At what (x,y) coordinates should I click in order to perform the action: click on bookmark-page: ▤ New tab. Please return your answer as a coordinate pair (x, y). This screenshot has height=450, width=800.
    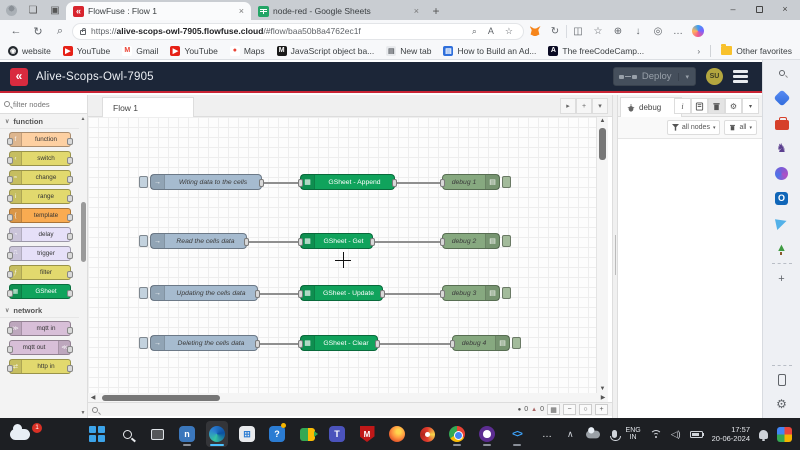
    Looking at the image, I should click on (409, 50).